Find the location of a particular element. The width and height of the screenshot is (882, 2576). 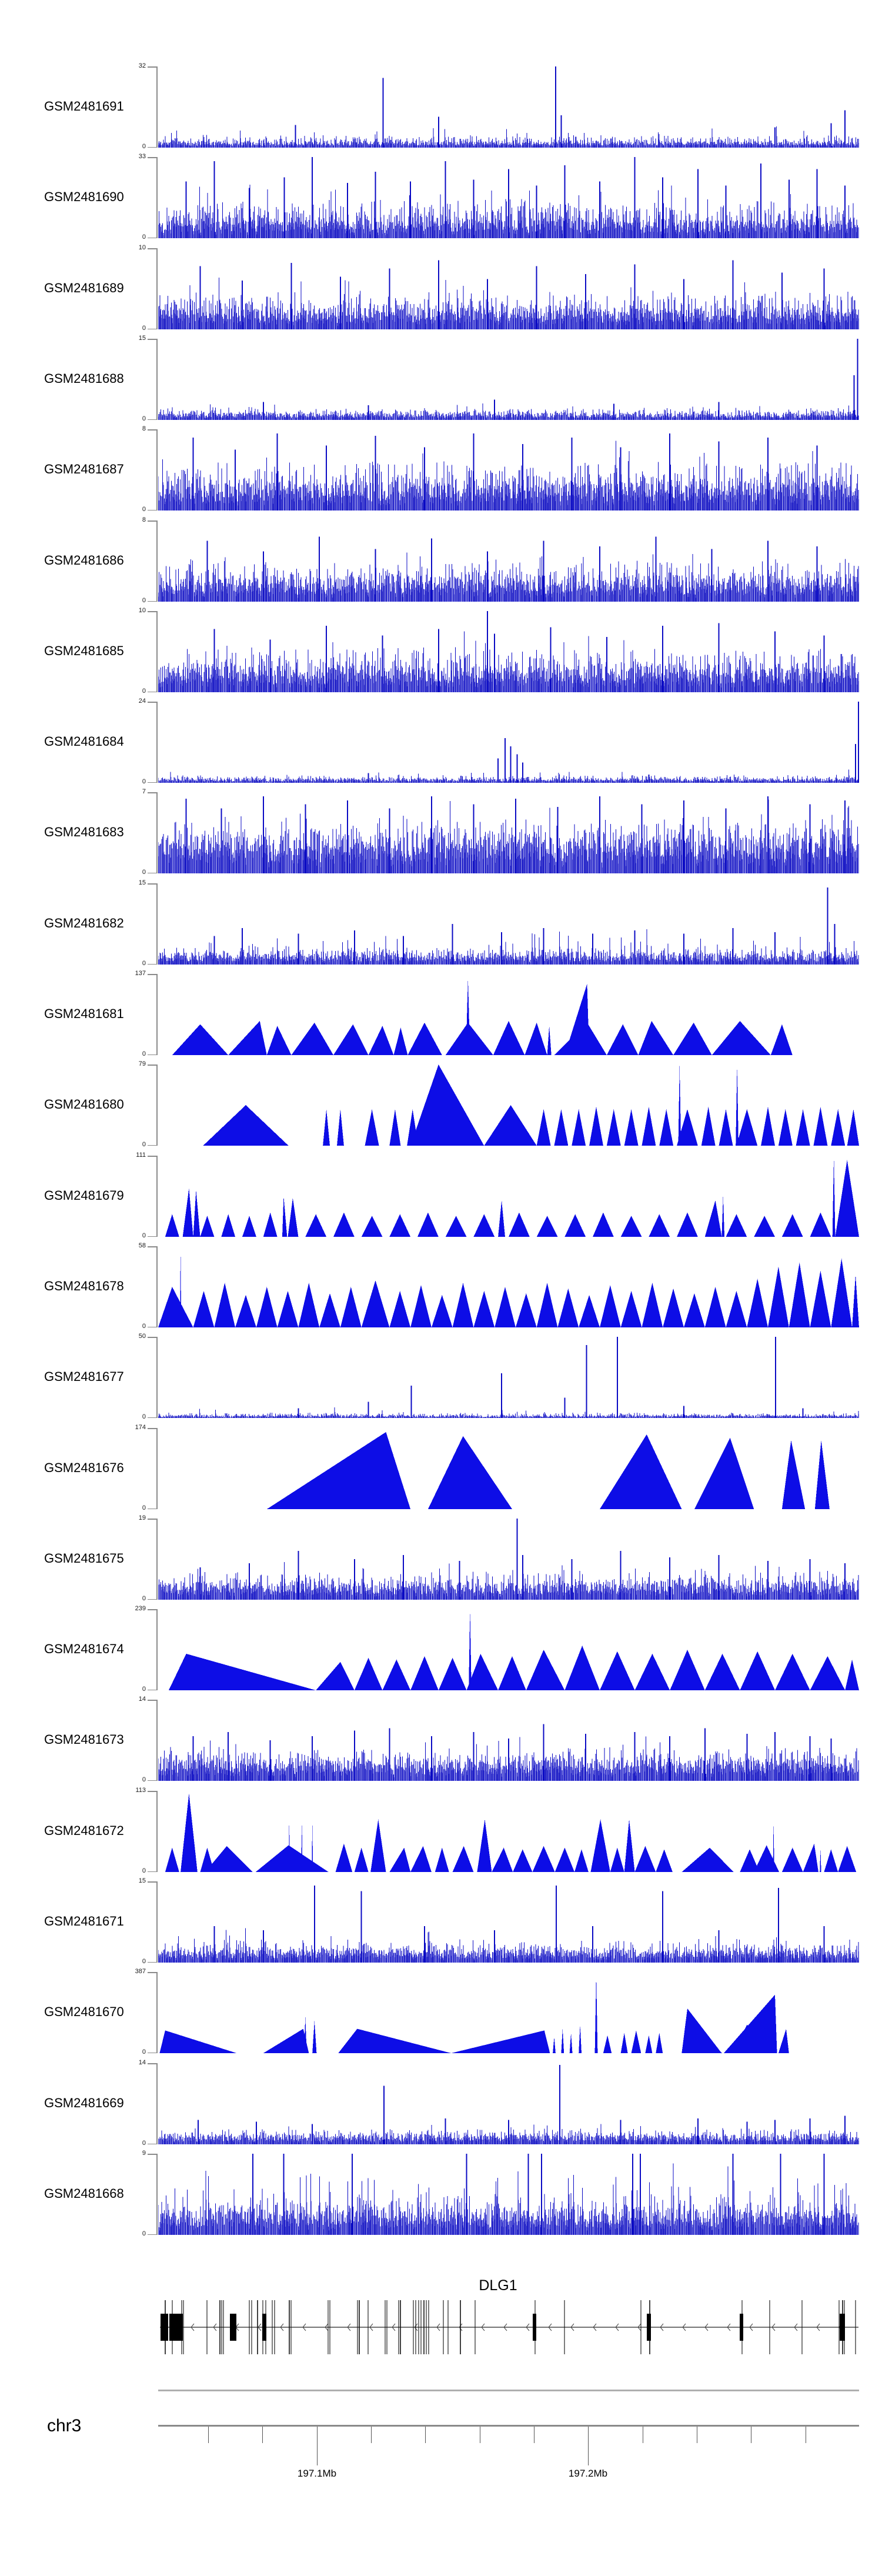

sample-track: GSM2481678 58 0 is located at coordinates (441, 1286).